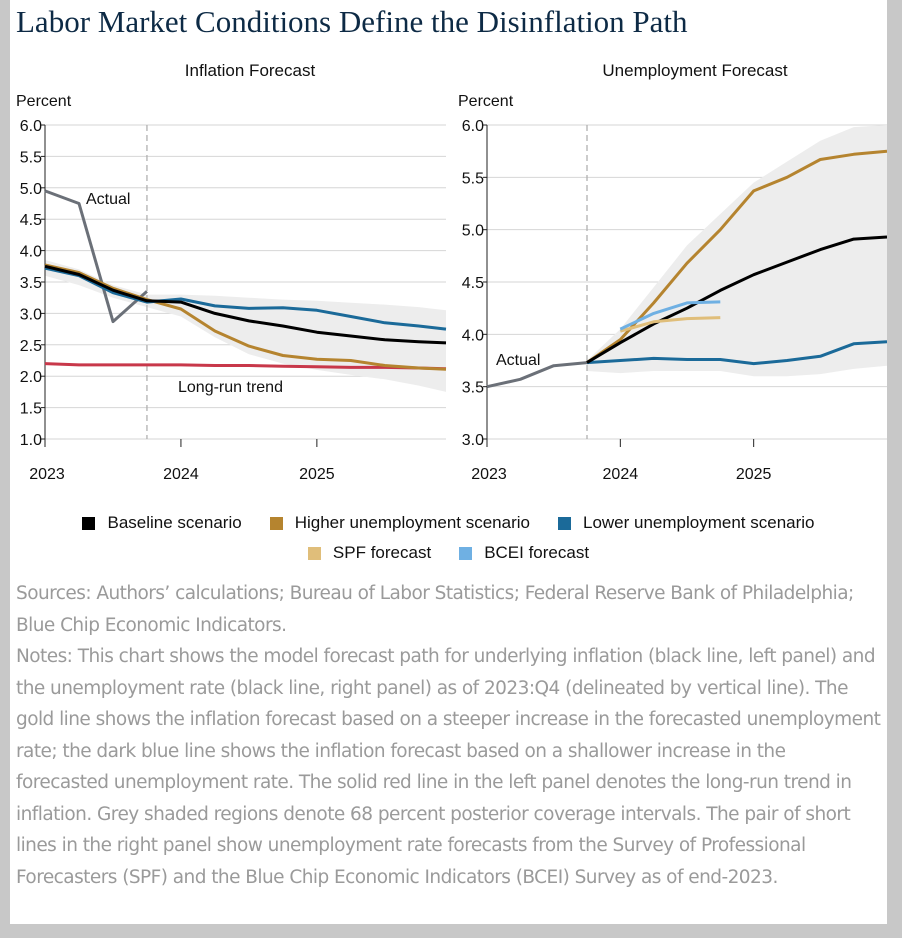  I want to click on legend-item-higher-unemployment: Higher unemployment scenario, so click(399, 523).